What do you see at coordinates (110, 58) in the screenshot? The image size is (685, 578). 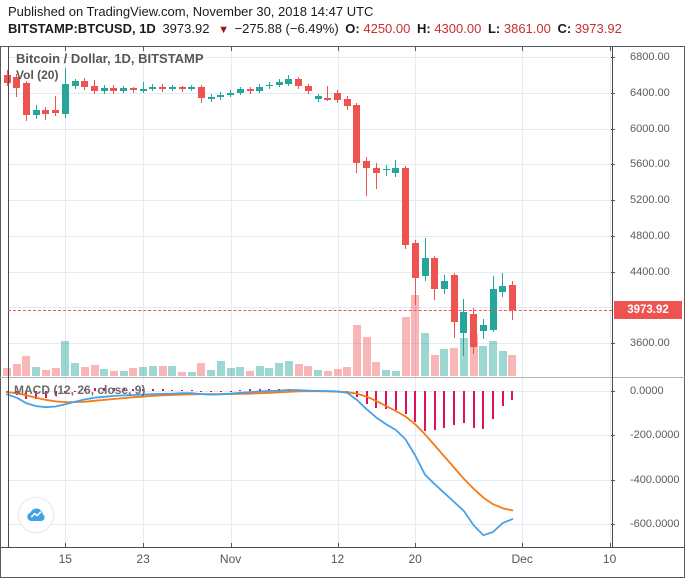 I see `pane-title: Bitcoin / Dollar, 1D, BITSTAMP` at bounding box center [110, 58].